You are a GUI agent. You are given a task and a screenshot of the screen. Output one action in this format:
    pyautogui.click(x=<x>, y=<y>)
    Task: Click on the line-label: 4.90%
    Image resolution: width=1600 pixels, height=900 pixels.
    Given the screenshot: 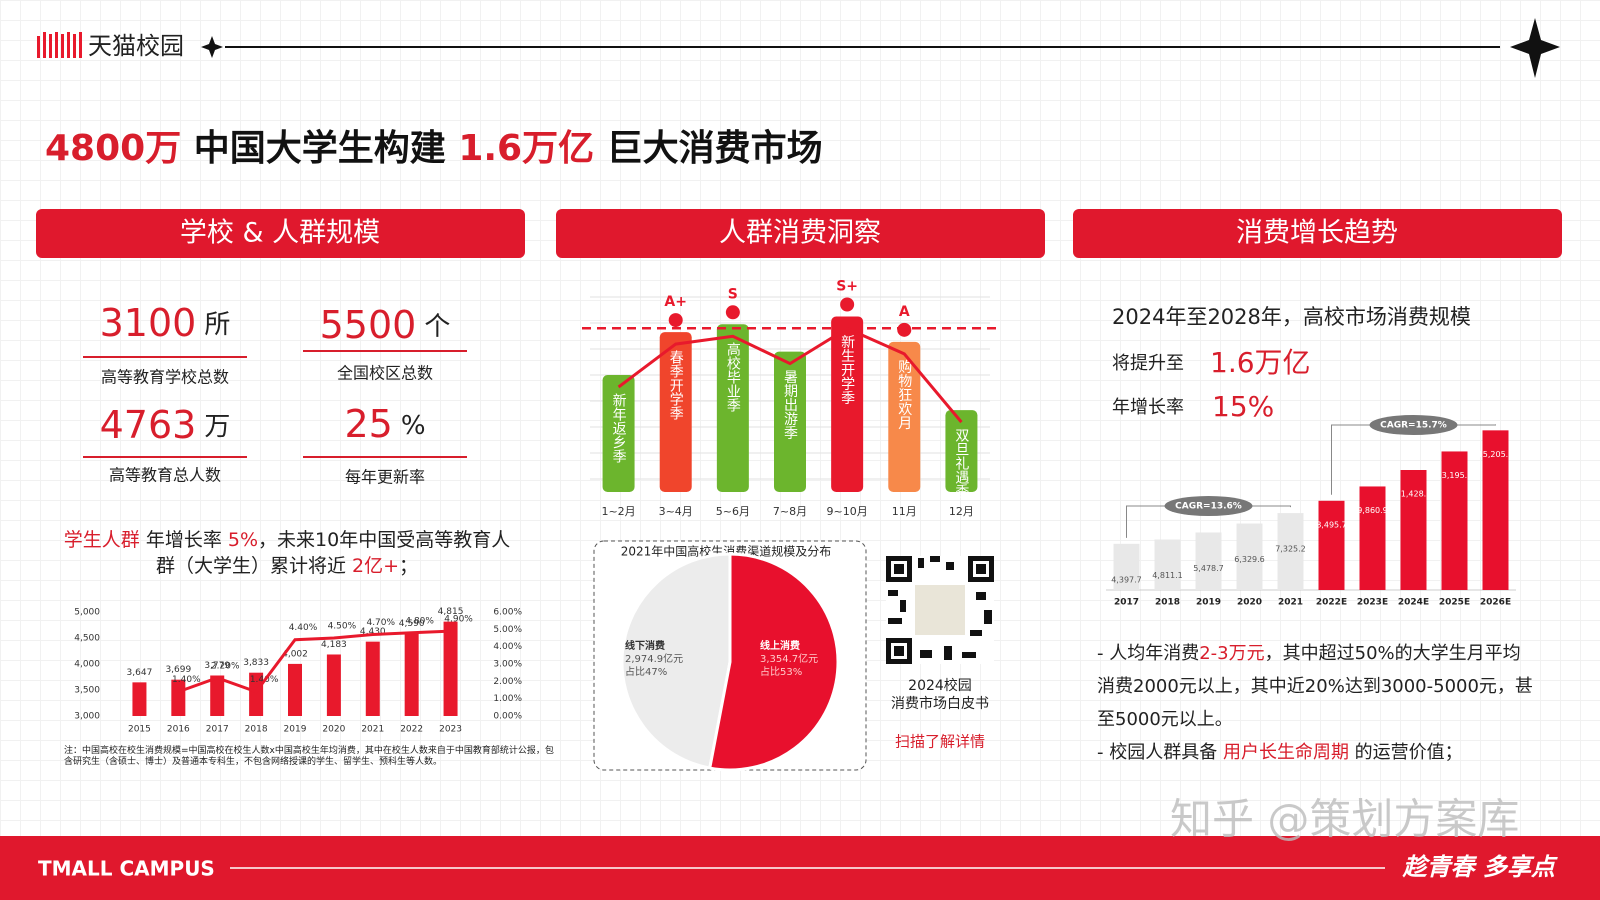 What is the action you would take?
    pyautogui.click(x=458, y=620)
    